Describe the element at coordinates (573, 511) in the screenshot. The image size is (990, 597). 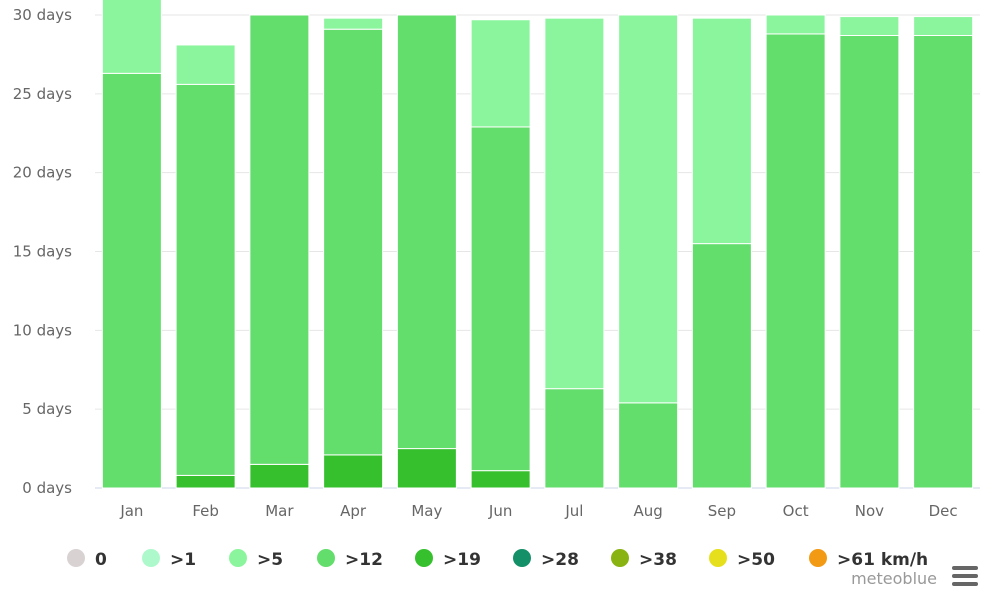
I see `x-tick-label: Jul` at that location.